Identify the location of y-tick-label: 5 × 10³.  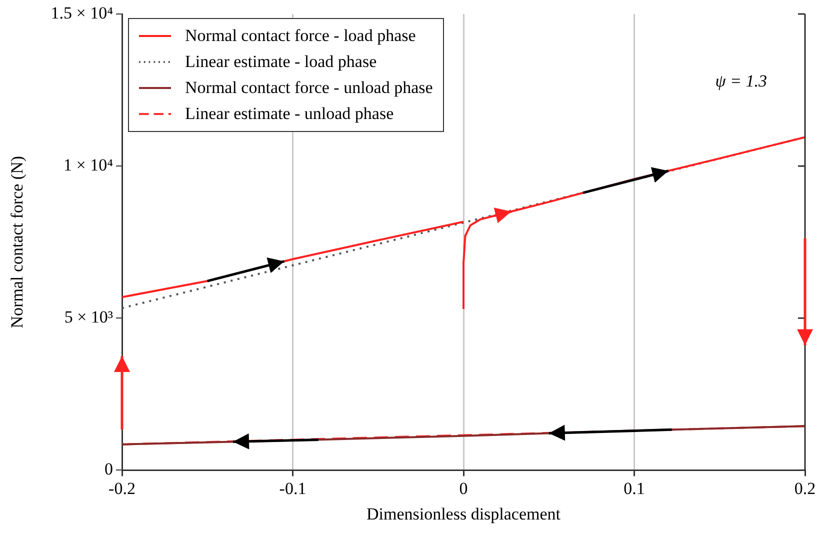
(88, 317).